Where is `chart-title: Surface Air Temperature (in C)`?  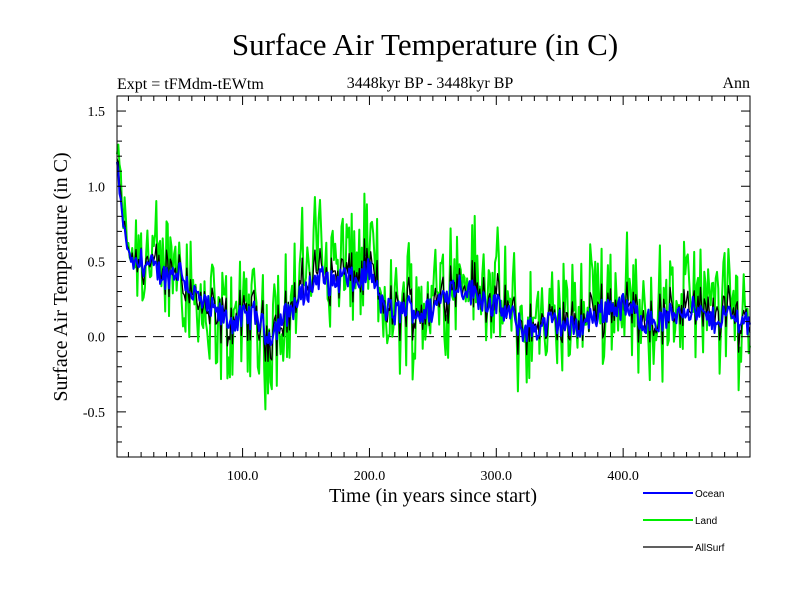 chart-title: Surface Air Temperature (in C) is located at coordinates (425, 44).